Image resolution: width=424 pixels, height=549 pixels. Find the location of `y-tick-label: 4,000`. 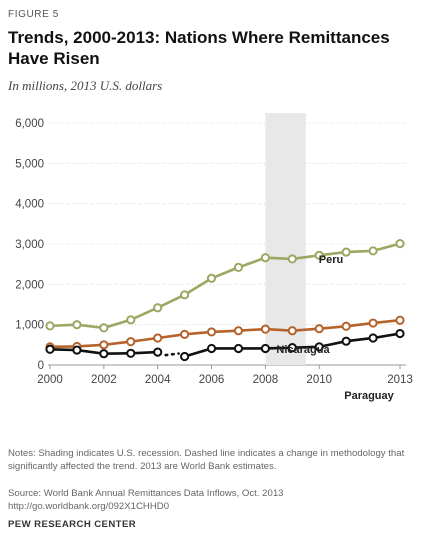

y-tick-label: 4,000 is located at coordinates (29, 205).